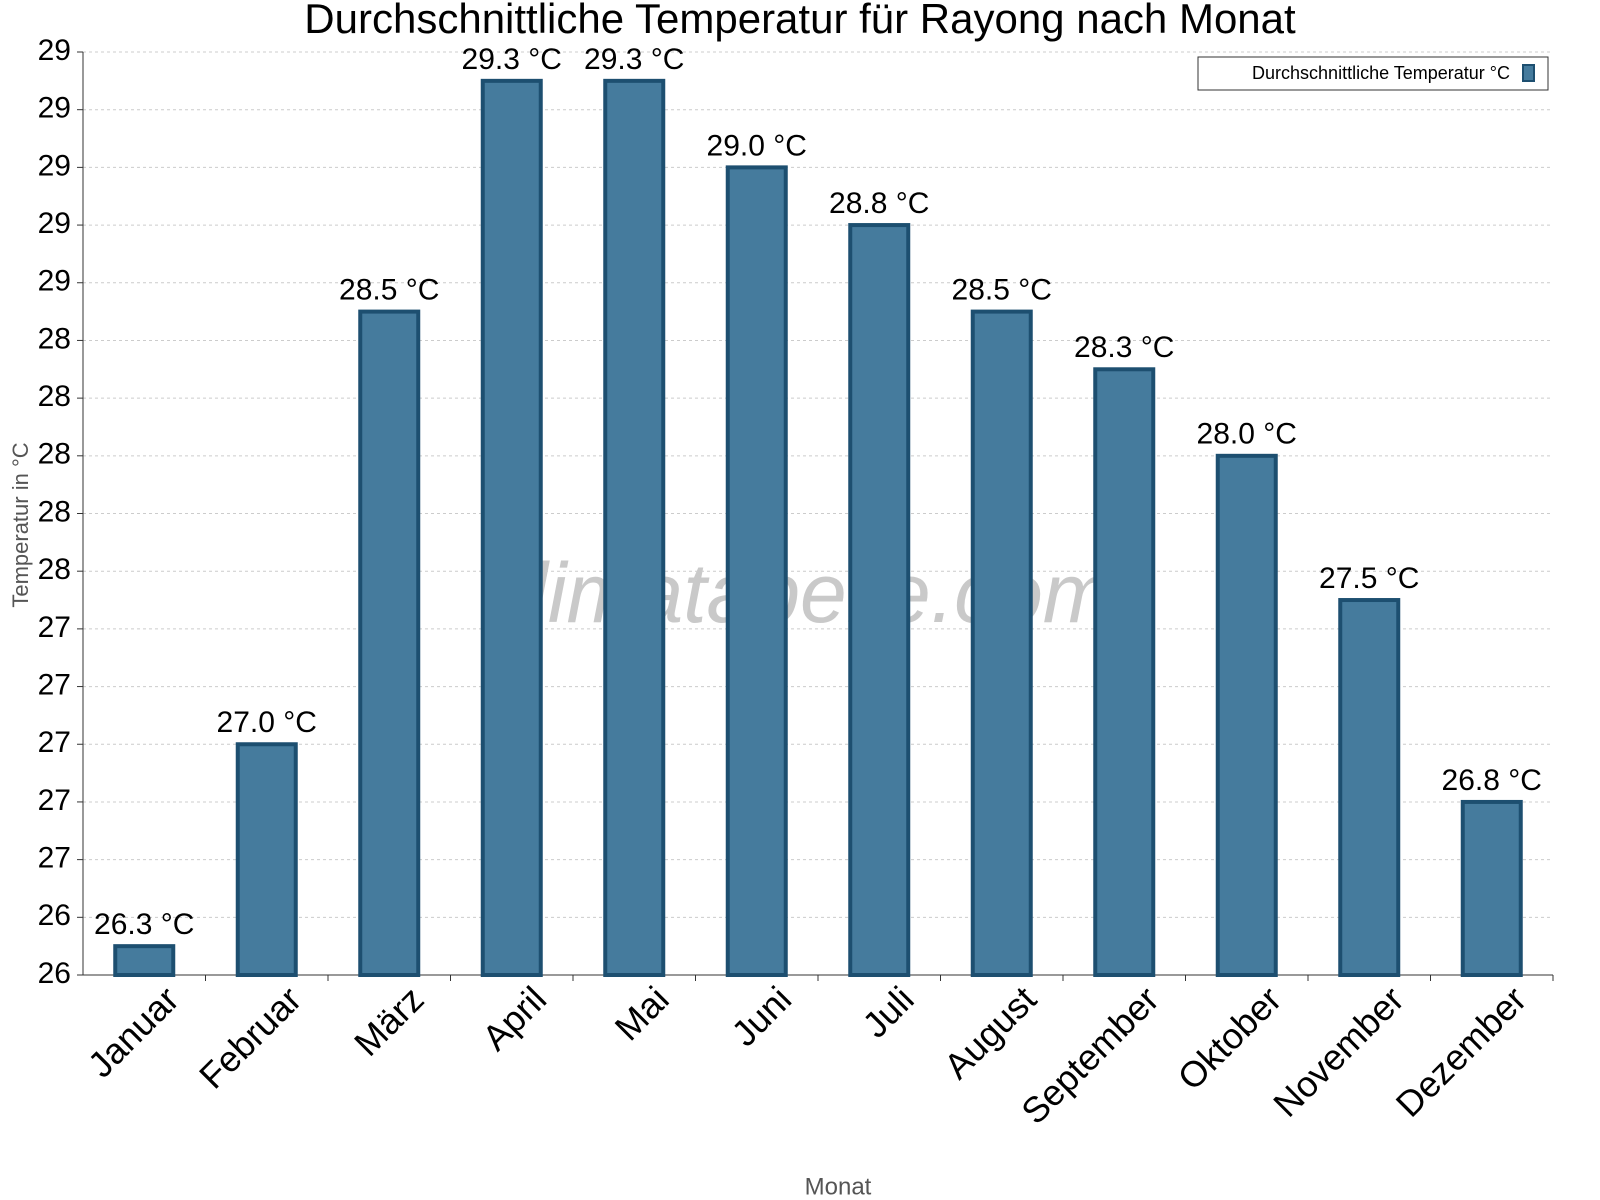 The width and height of the screenshot is (1600, 1200). I want to click on x-tick-label: Januar, so click(133, 1031).